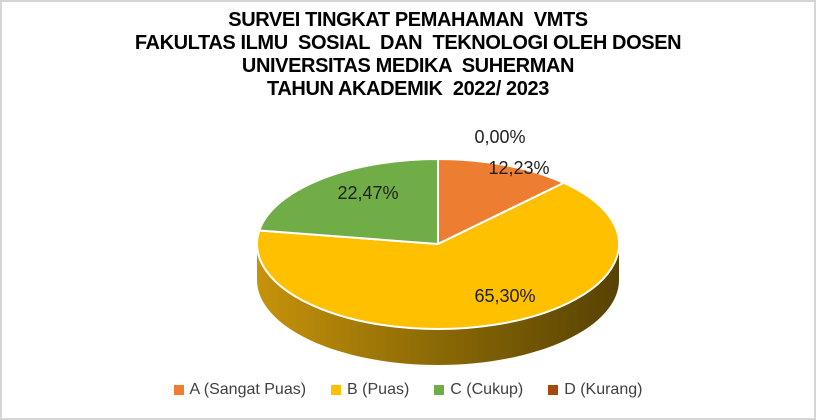  What do you see at coordinates (518, 168) in the screenshot?
I see `pie-label-a-sangat-puas: 12,23%` at bounding box center [518, 168].